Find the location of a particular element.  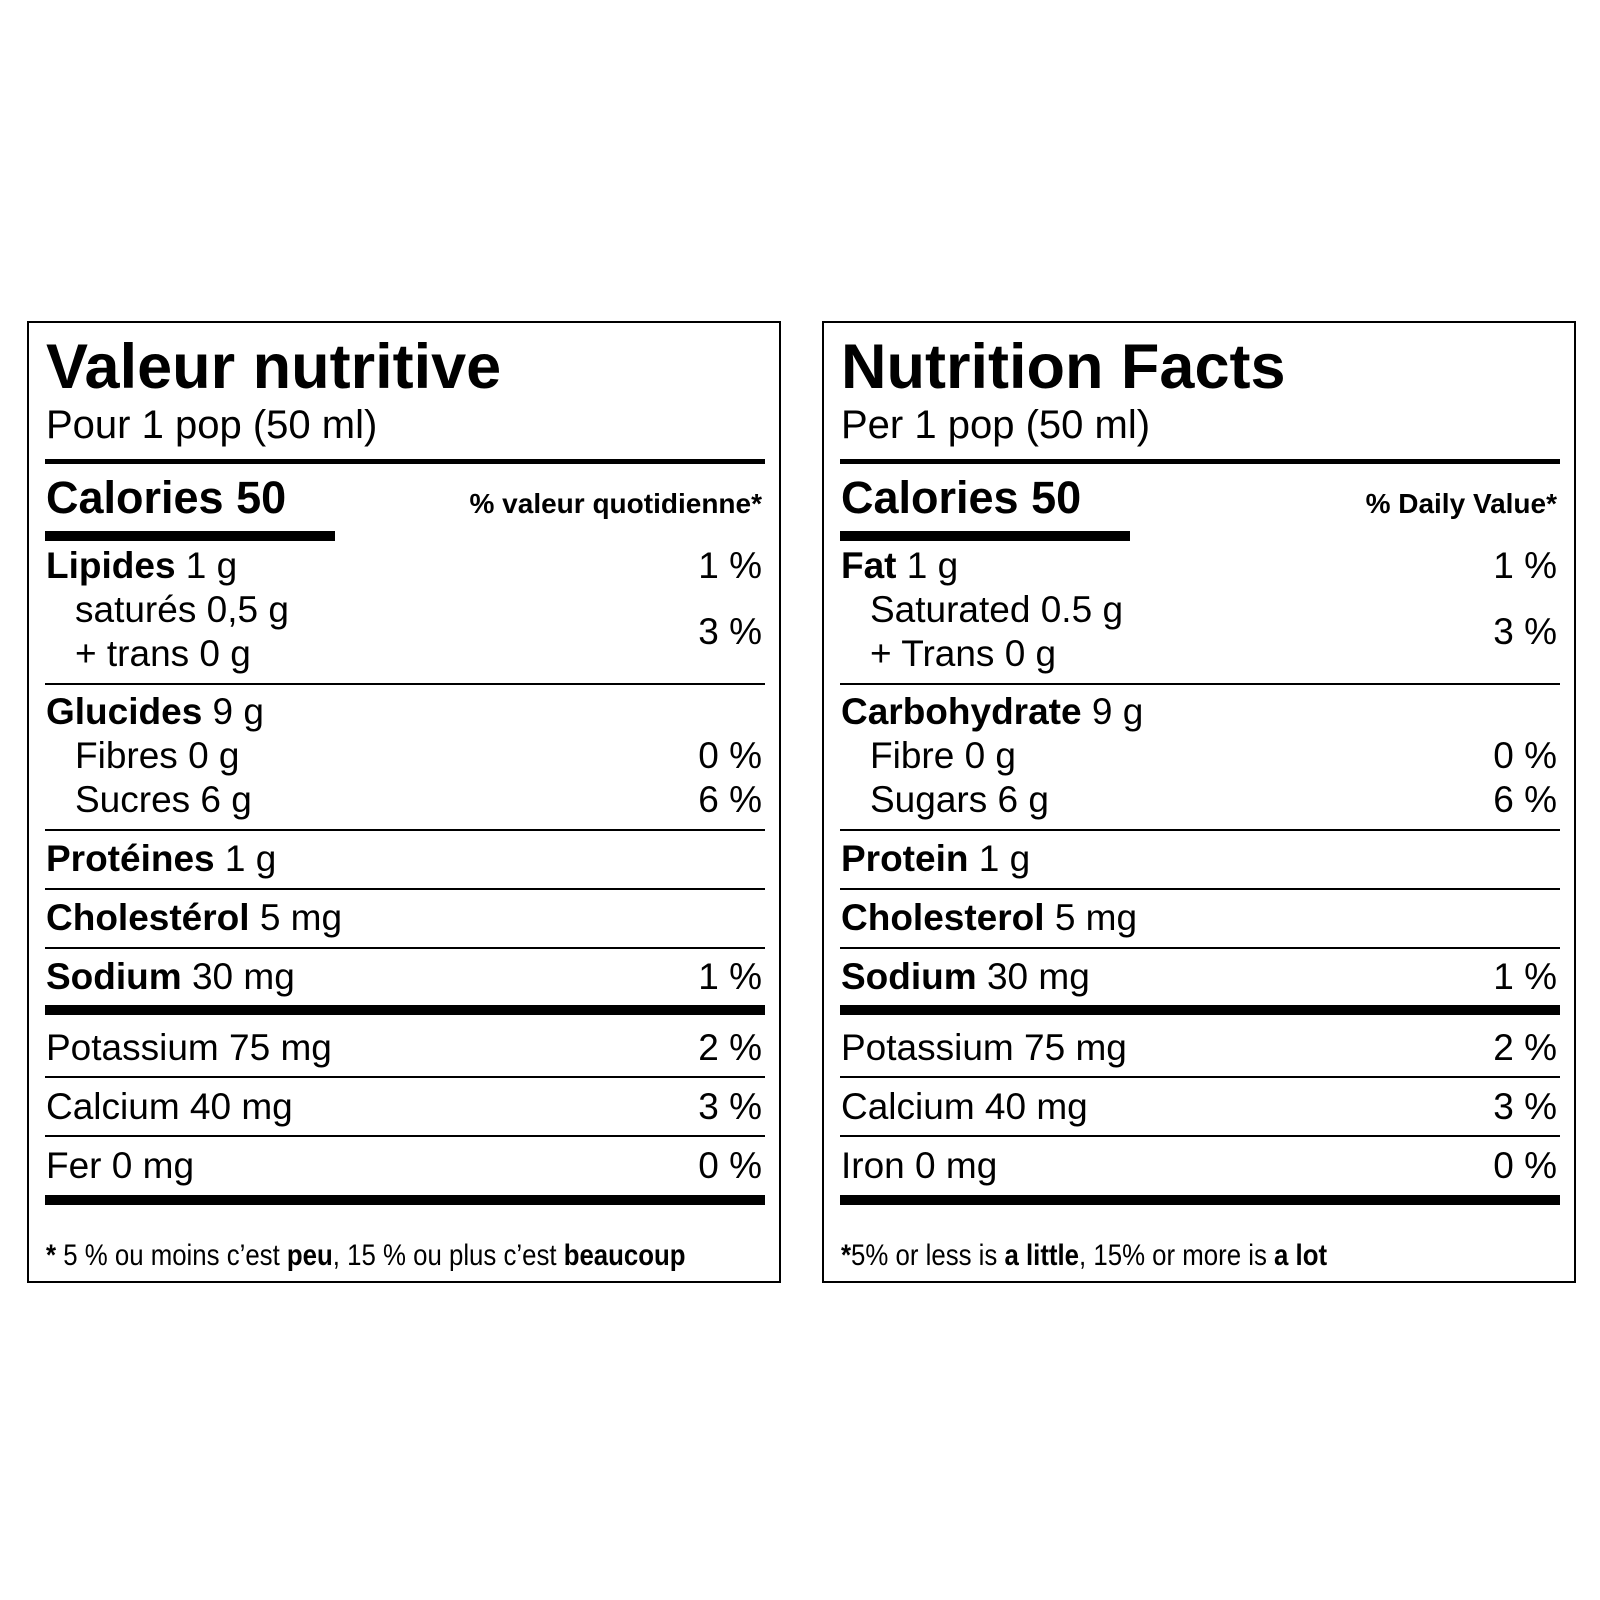

fat-row: Fat 1 g is located at coordinates (899, 565).